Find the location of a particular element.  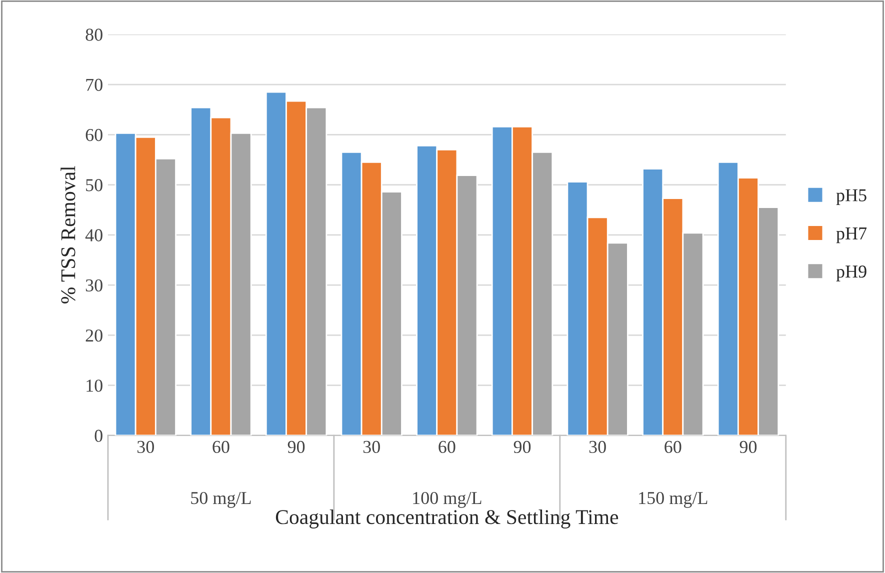

text: 100 mg/L is located at coordinates (447, 500).